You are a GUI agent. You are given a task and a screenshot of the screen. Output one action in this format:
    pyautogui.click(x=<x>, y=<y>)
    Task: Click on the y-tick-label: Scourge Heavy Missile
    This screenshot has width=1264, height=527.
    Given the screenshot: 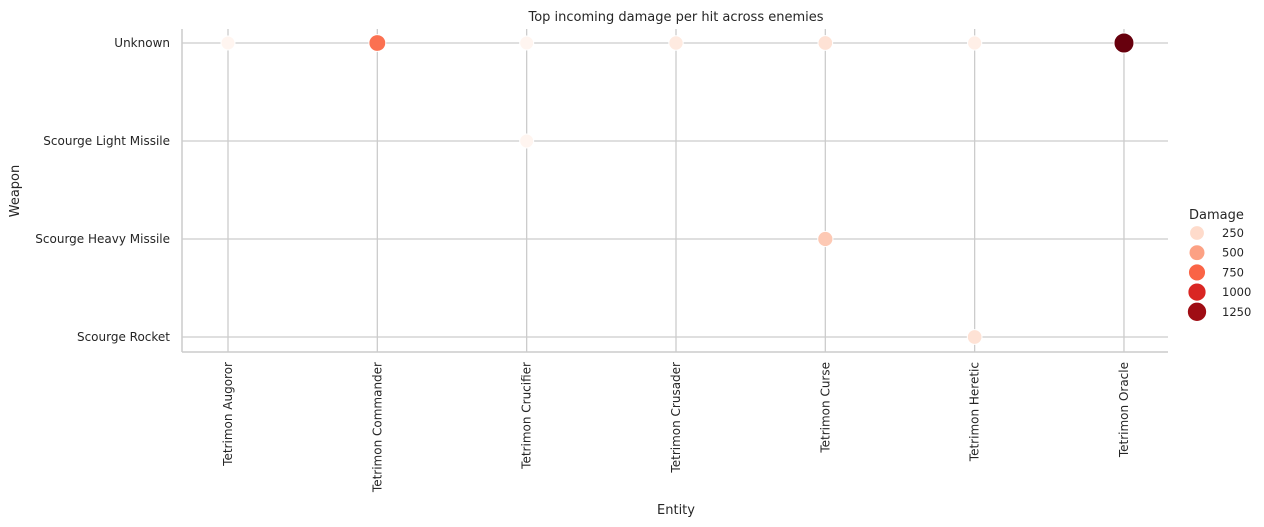 What is the action you would take?
    pyautogui.click(x=102, y=239)
    